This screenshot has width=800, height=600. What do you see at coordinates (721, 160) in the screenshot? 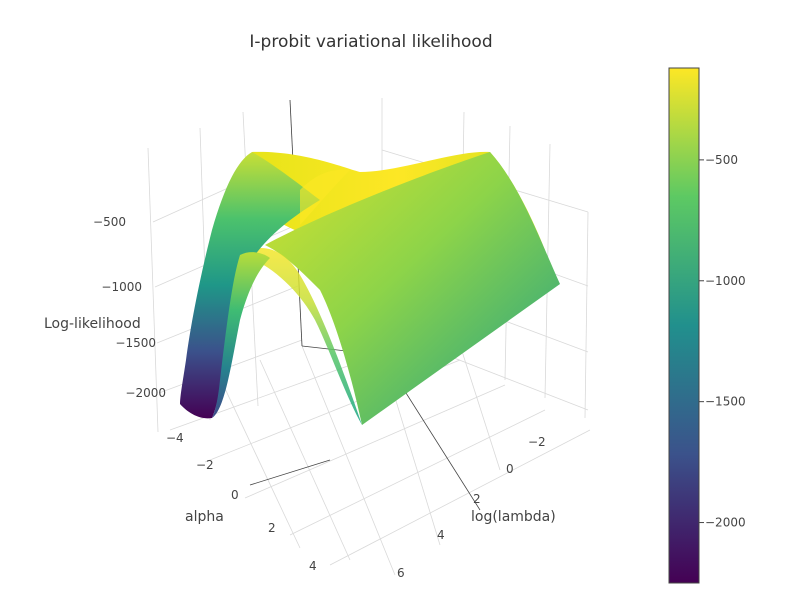
I see `colorbar-tick-label: −500` at bounding box center [721, 160].